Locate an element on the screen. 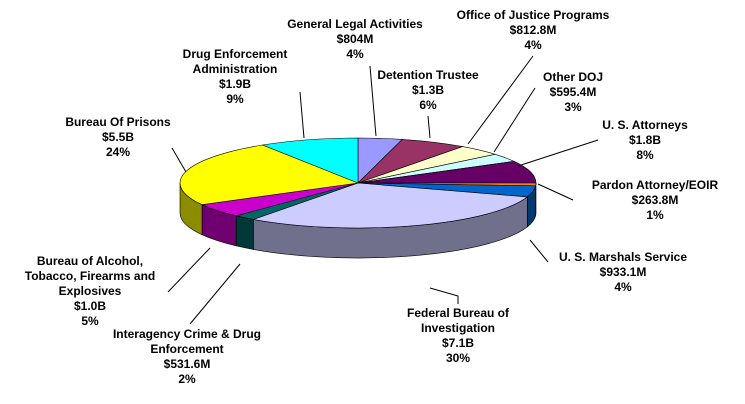  category: U. S. Attorneys is located at coordinates (645, 125).